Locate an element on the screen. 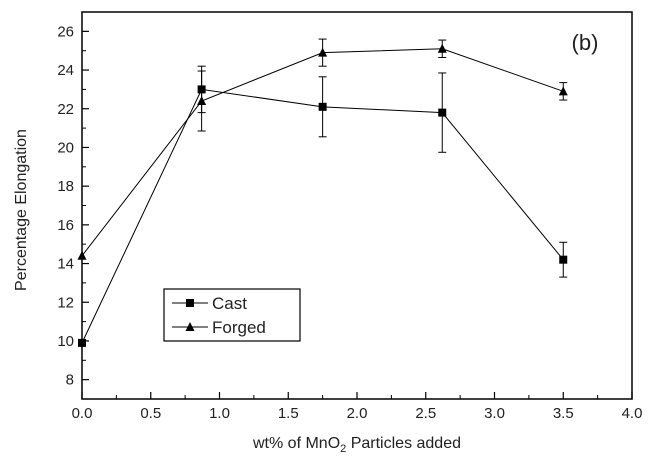 Image resolution: width=648 pixels, height=462 pixels. x-tick-label: 2.5 is located at coordinates (425, 413).